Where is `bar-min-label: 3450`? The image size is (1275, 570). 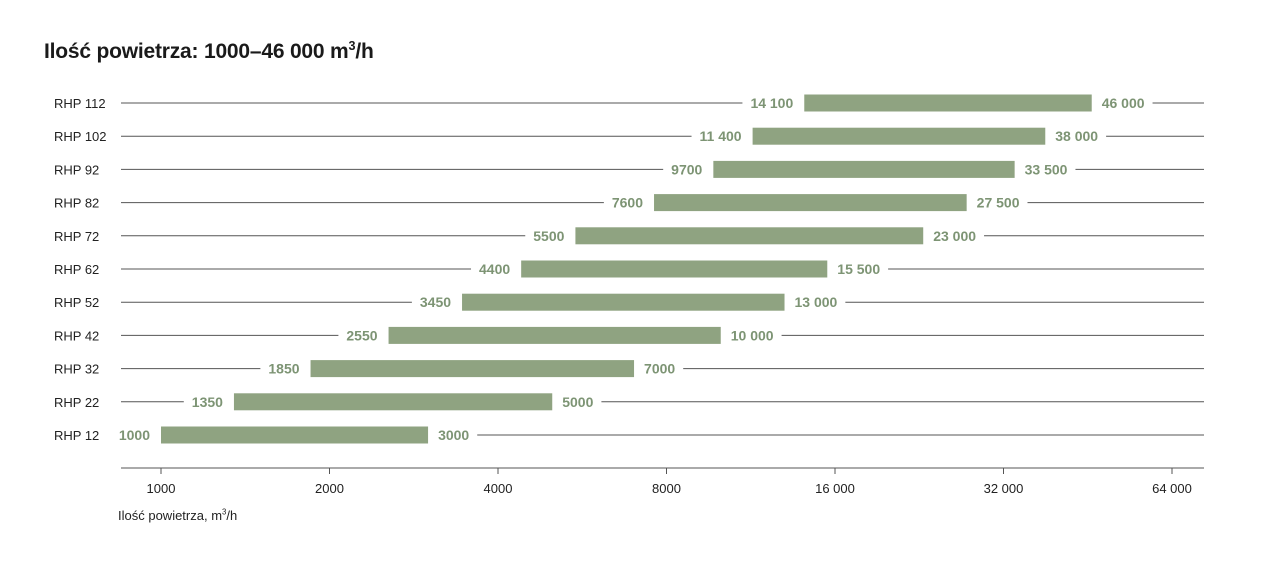 bar-min-label: 3450 is located at coordinates (435, 302).